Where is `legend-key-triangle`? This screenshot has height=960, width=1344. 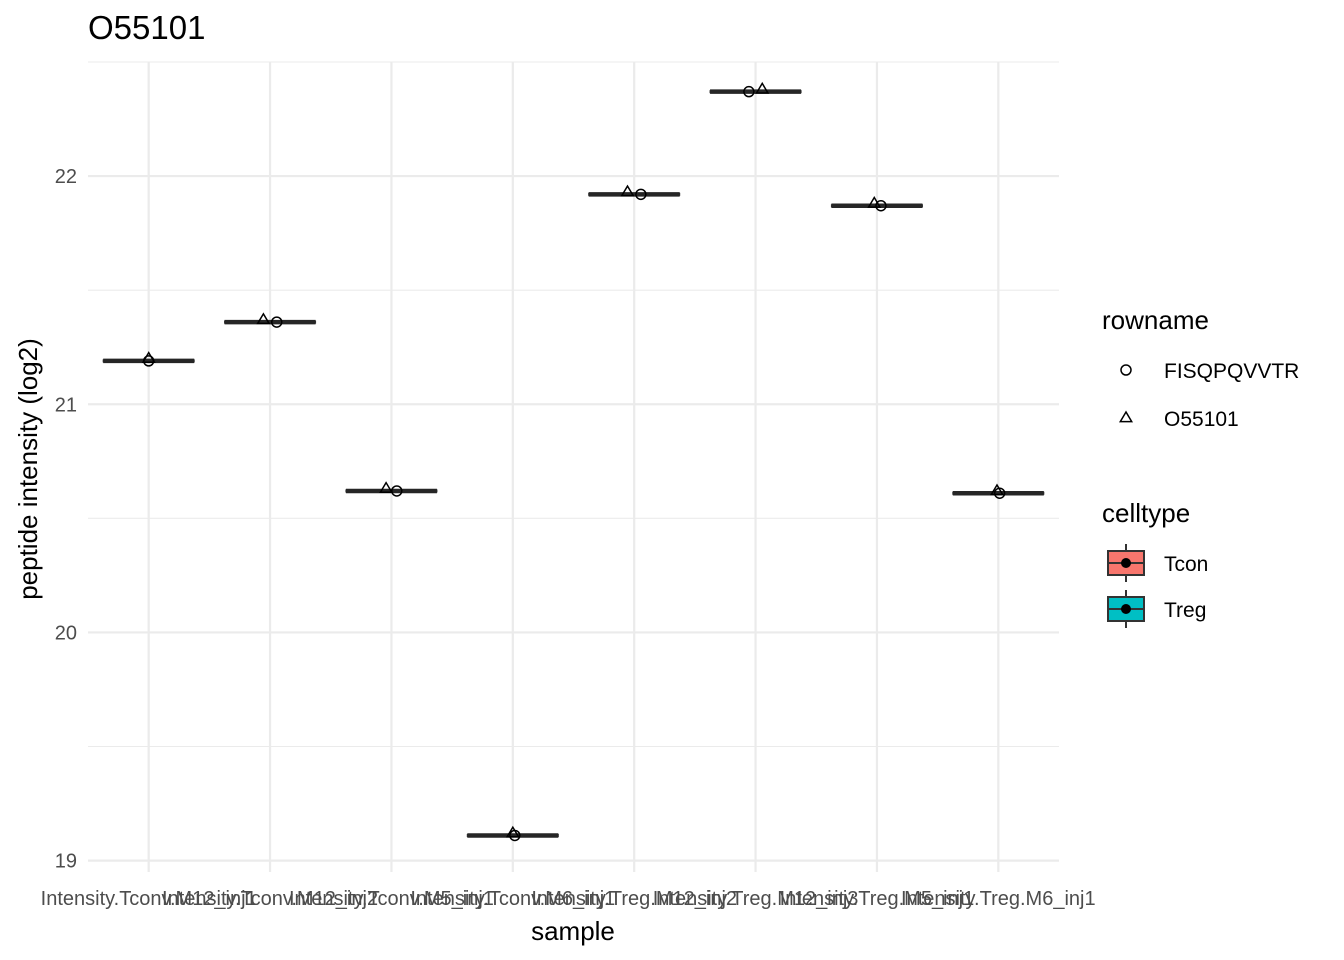 legend-key-triangle is located at coordinates (1126, 416).